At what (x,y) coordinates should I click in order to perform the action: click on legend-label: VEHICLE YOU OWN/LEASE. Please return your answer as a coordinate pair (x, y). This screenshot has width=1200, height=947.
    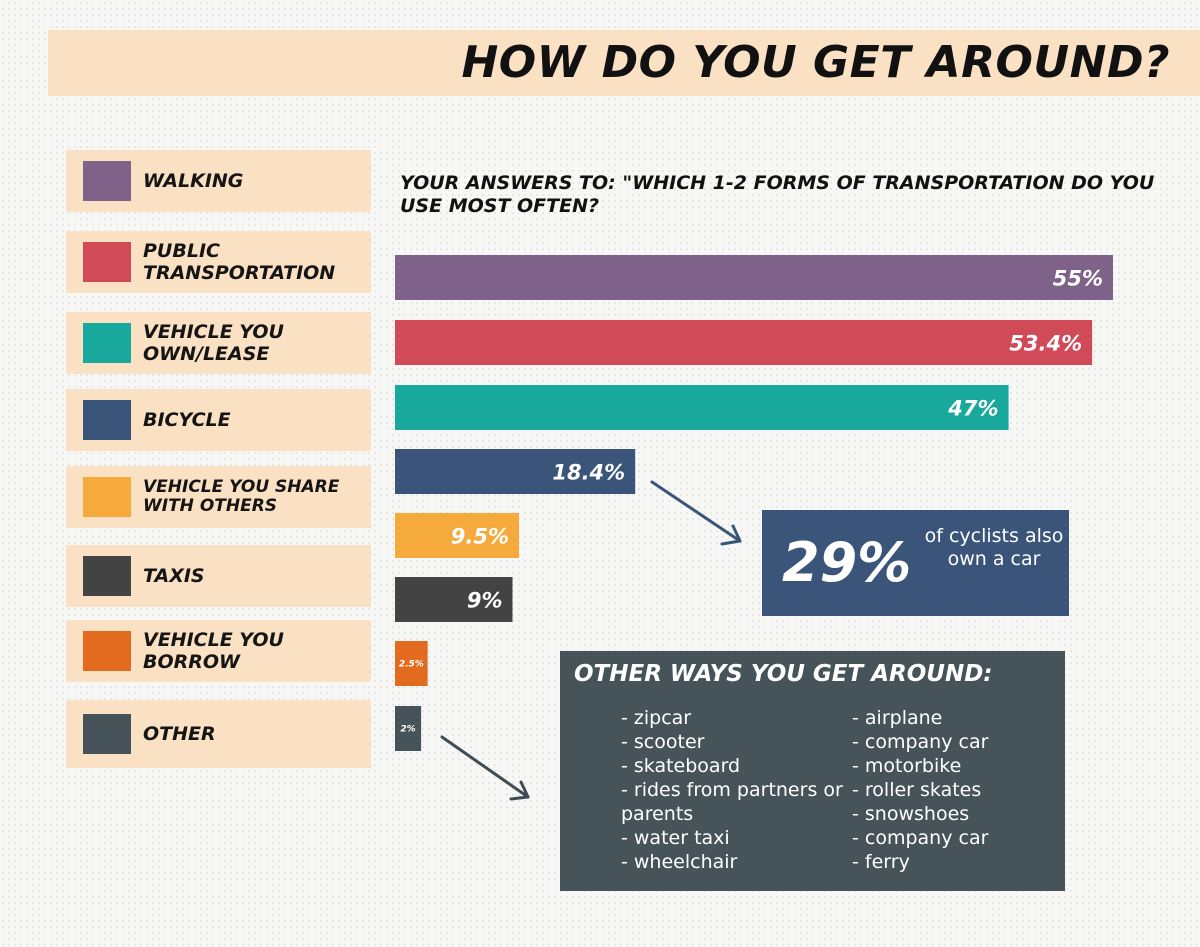
    Looking at the image, I should click on (213, 343).